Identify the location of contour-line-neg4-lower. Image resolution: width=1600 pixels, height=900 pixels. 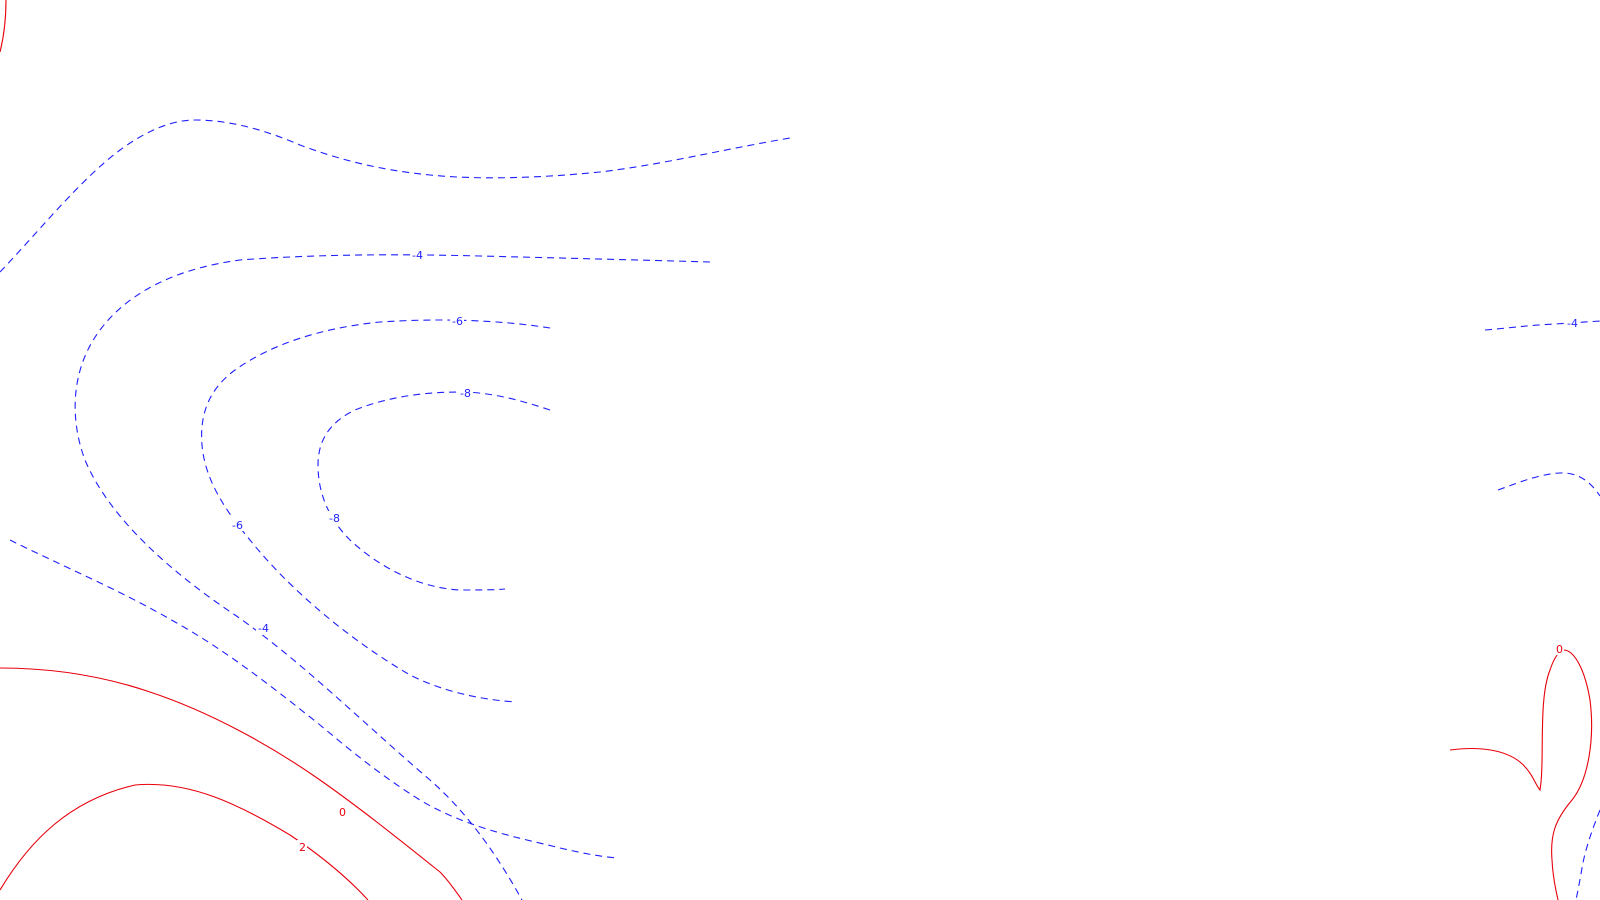
(314, 699).